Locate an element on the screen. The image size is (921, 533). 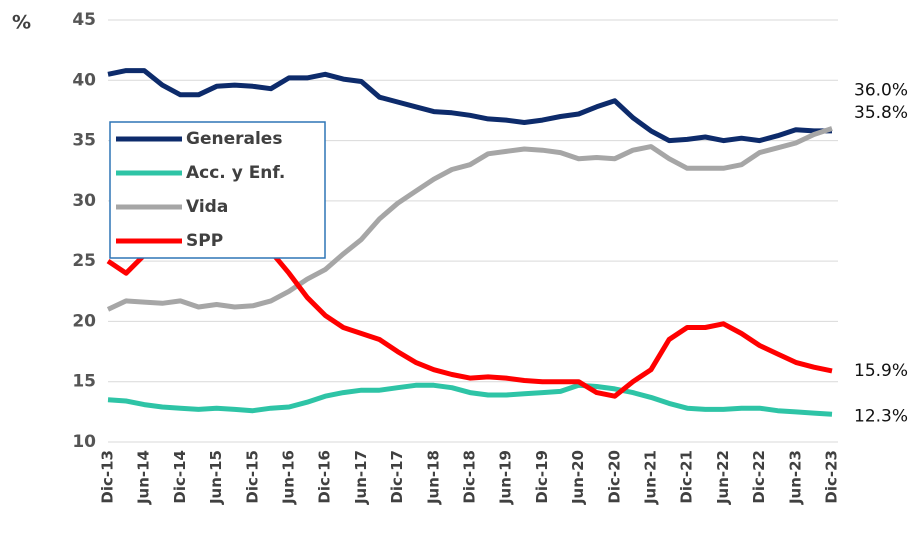
x-tick-label: Jun-15 is located at coordinates (216, 477).